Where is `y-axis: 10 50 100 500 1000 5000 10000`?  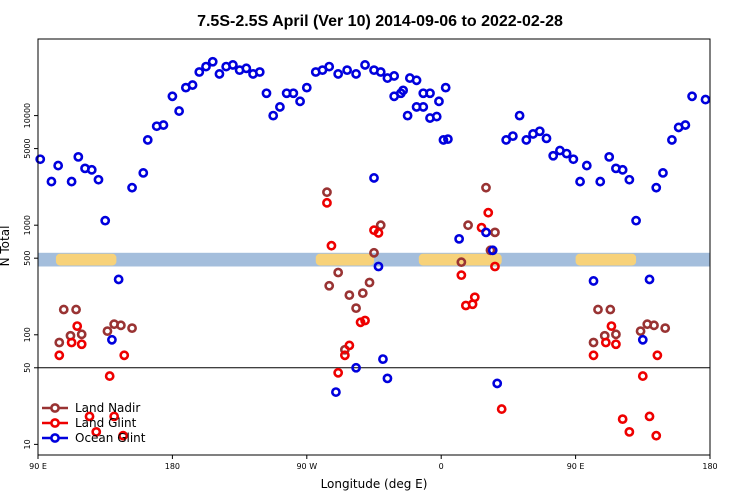 y-axis: 10 50 100 500 1000 5000 10000 is located at coordinates (30, 276).